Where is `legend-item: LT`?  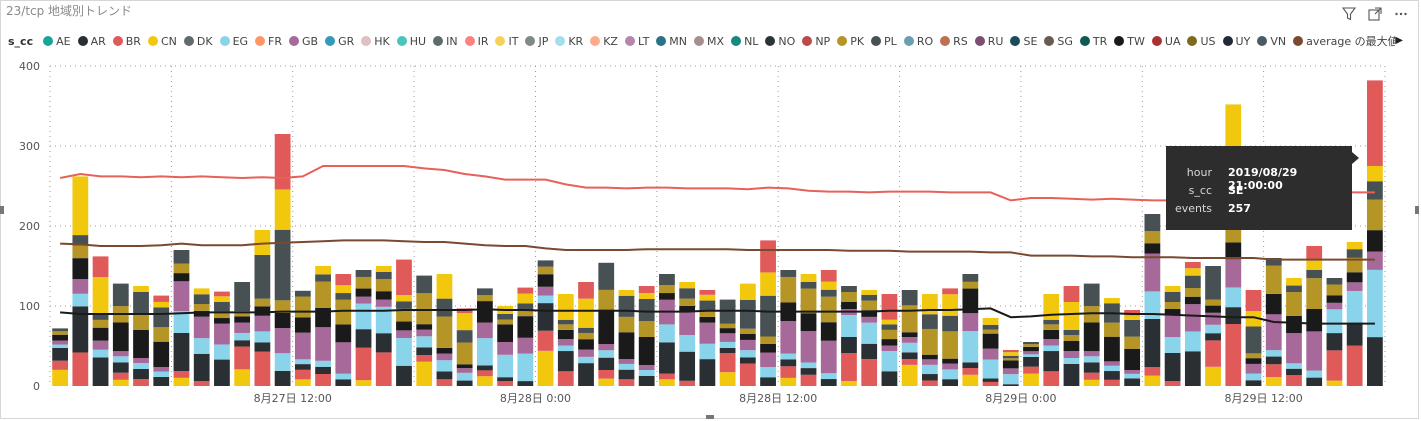
legend-item: LT is located at coordinates (636, 41).